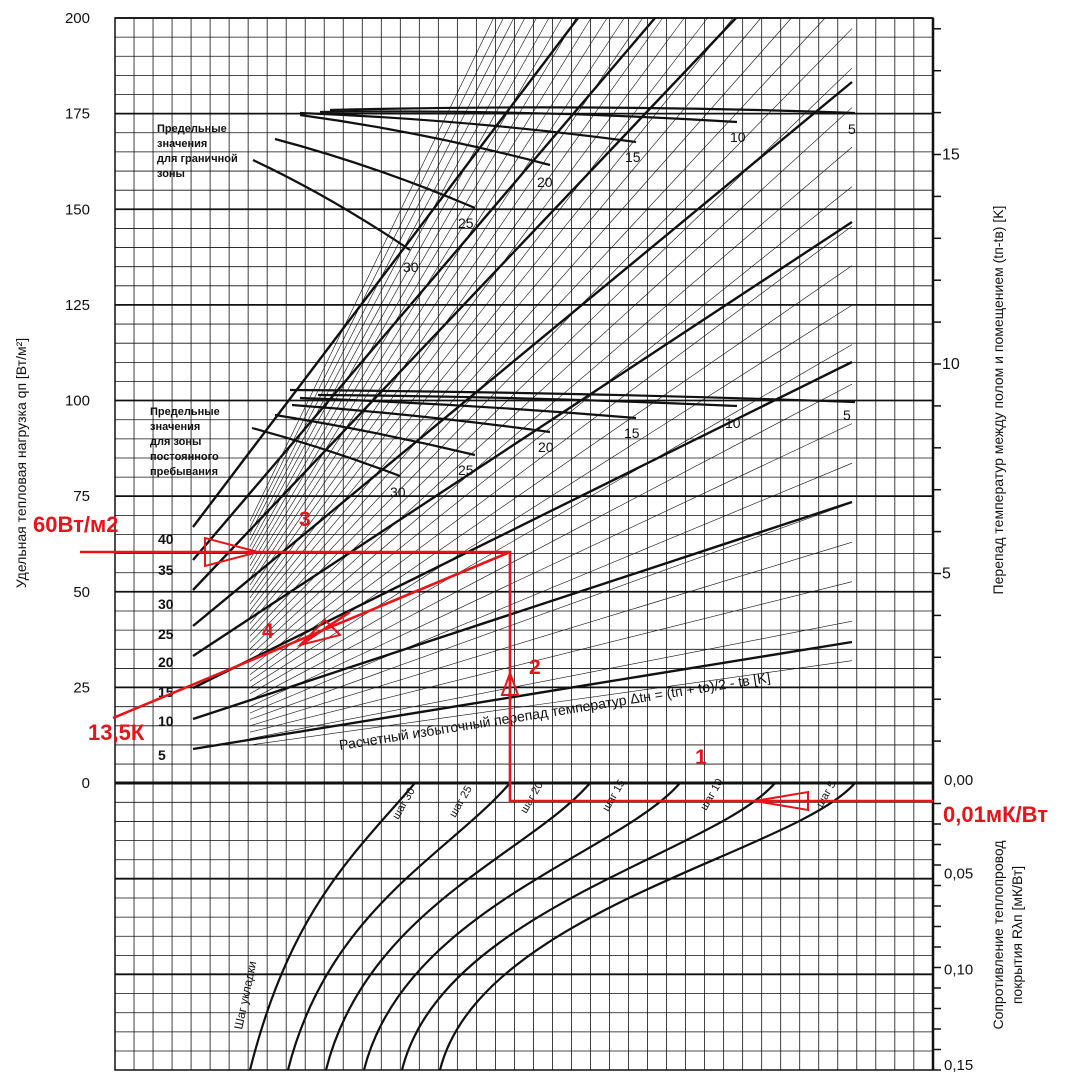 The height and width of the screenshot is (1078, 1077). What do you see at coordinates (166, 692) in the screenshot?
I see `delta-t-value: 15` at bounding box center [166, 692].